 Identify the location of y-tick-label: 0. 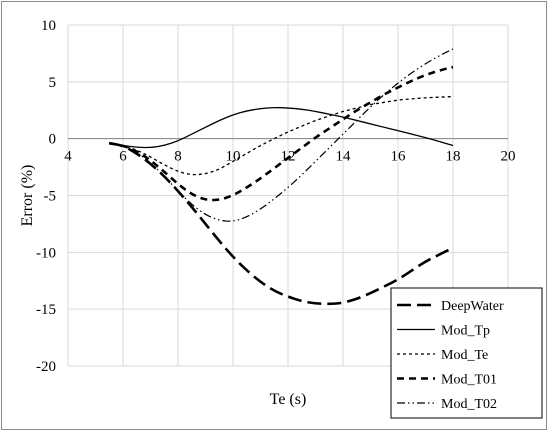
(53, 140).